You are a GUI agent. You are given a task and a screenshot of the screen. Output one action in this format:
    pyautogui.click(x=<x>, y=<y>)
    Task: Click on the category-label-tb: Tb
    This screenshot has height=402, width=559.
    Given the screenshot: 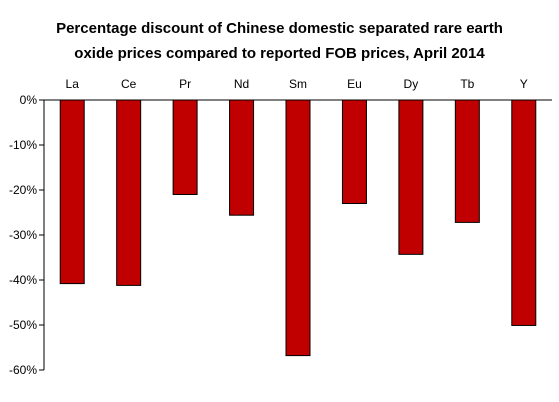 What is the action you would take?
    pyautogui.click(x=467, y=84)
    